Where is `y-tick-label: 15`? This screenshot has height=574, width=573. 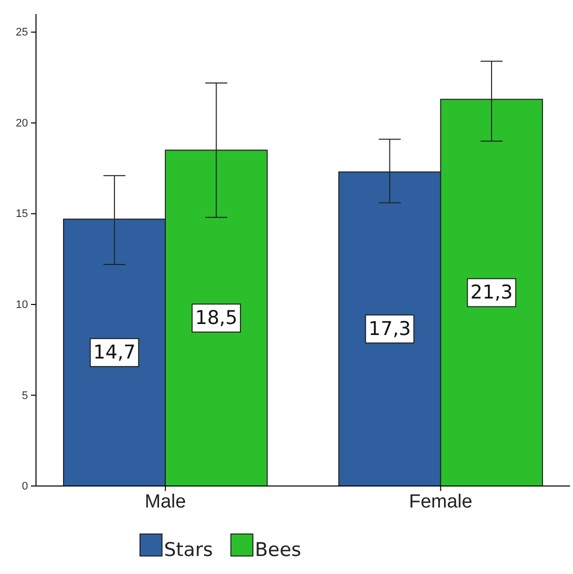 y-tick-label: 15 is located at coordinates (22, 214).